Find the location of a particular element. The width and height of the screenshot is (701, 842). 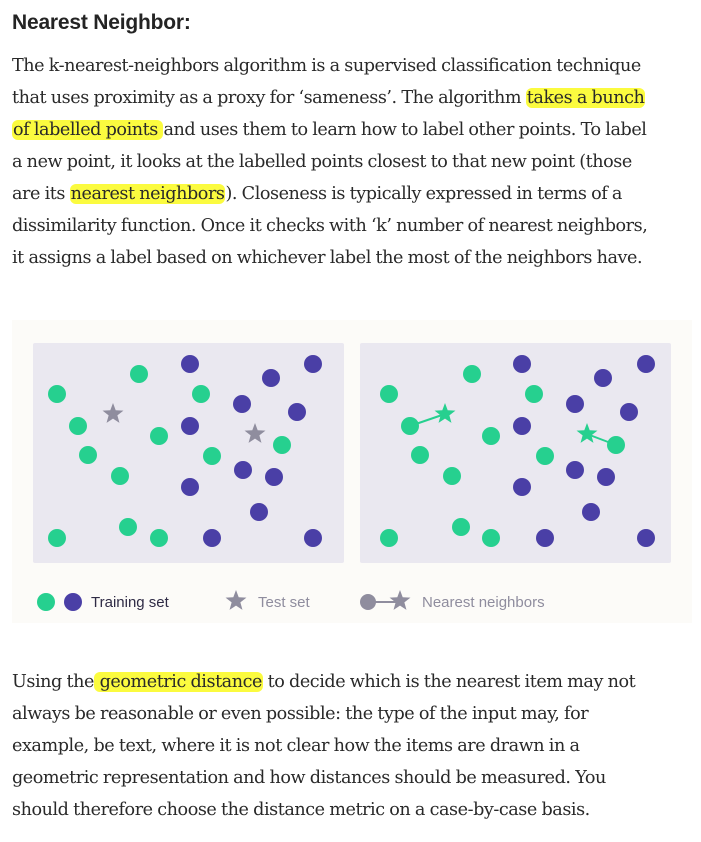

text-run: are its is located at coordinates (41, 194).